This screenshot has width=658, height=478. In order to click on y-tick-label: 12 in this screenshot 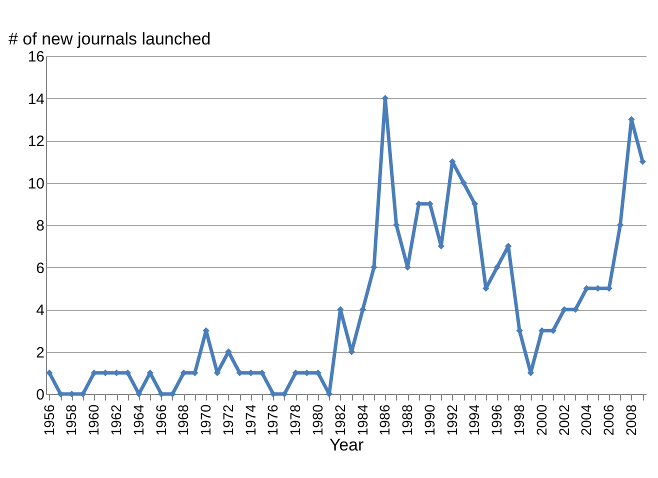, I will do `click(36, 141)`.